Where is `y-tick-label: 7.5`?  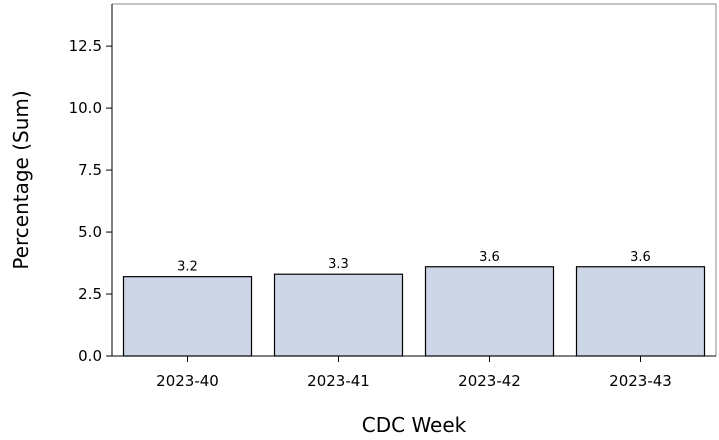 y-tick-label: 7.5 is located at coordinates (90, 170).